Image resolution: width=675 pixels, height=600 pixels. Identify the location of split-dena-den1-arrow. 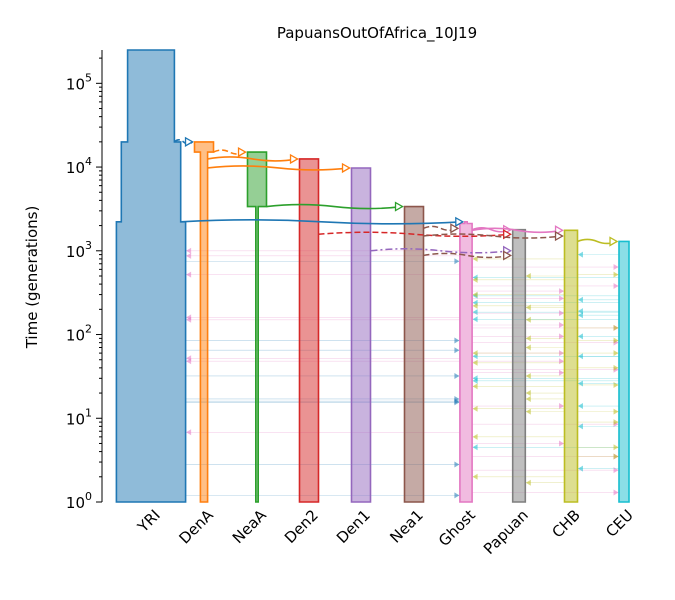
(346, 168).